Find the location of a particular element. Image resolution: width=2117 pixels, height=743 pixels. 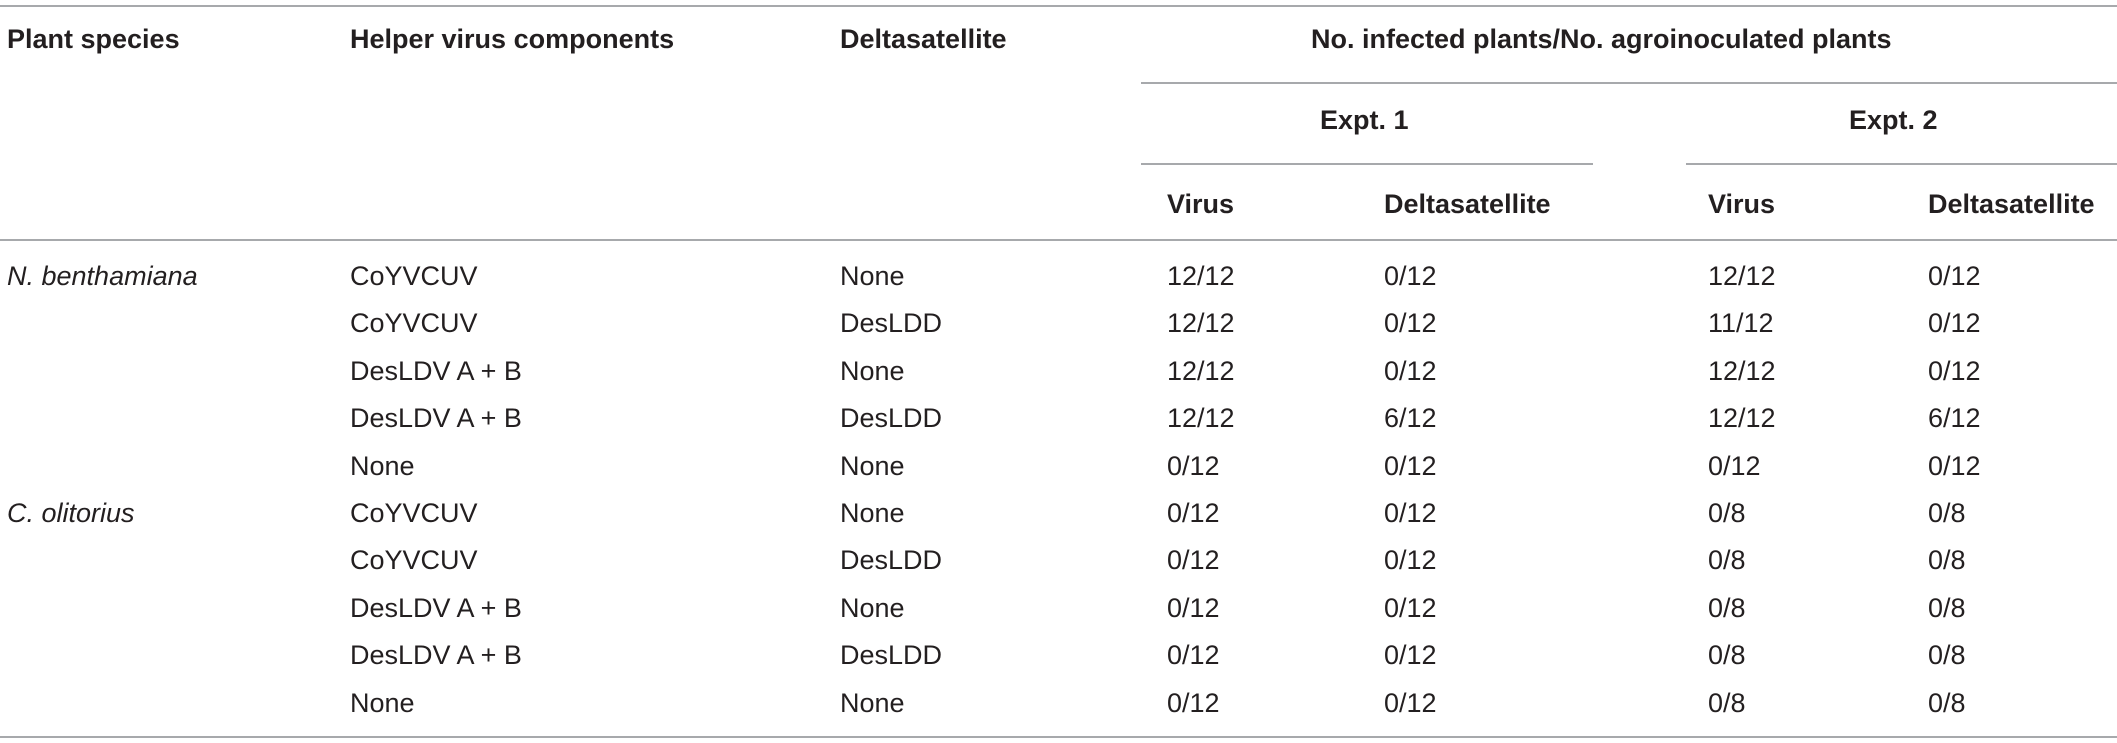

header-deltasatellite: Deltasatellite is located at coordinates (923, 39).